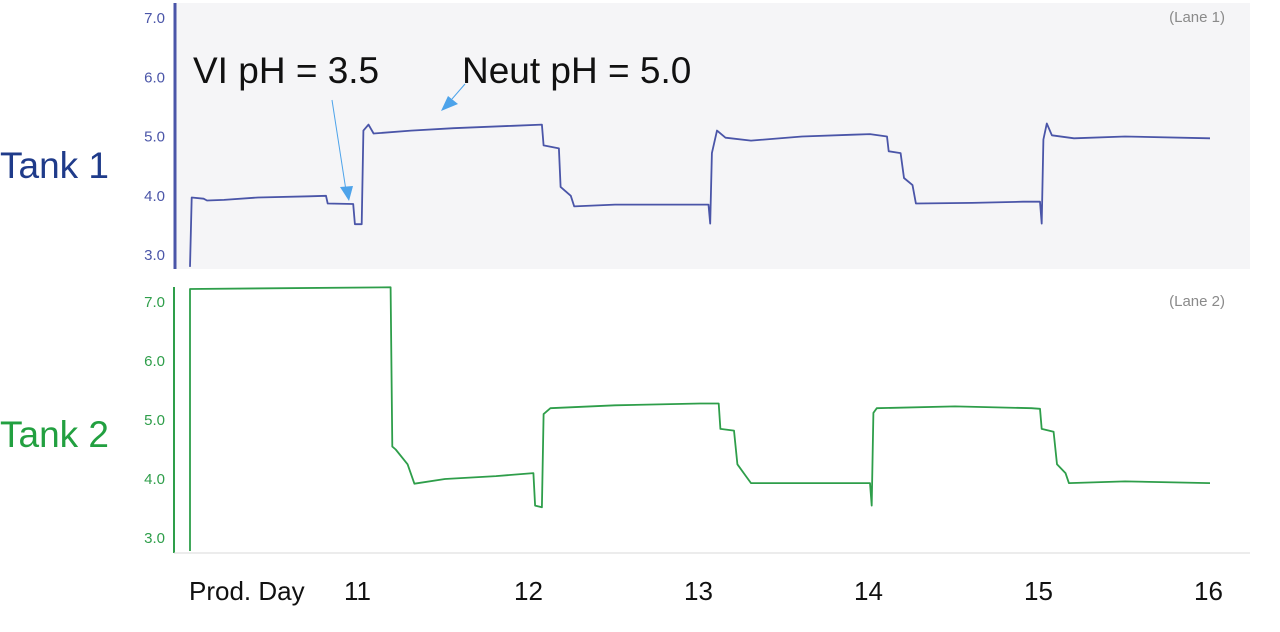 This screenshot has width=1280, height=632. Describe the element at coordinates (528, 591) in the screenshot. I see `x-tick-label: 12` at that location.